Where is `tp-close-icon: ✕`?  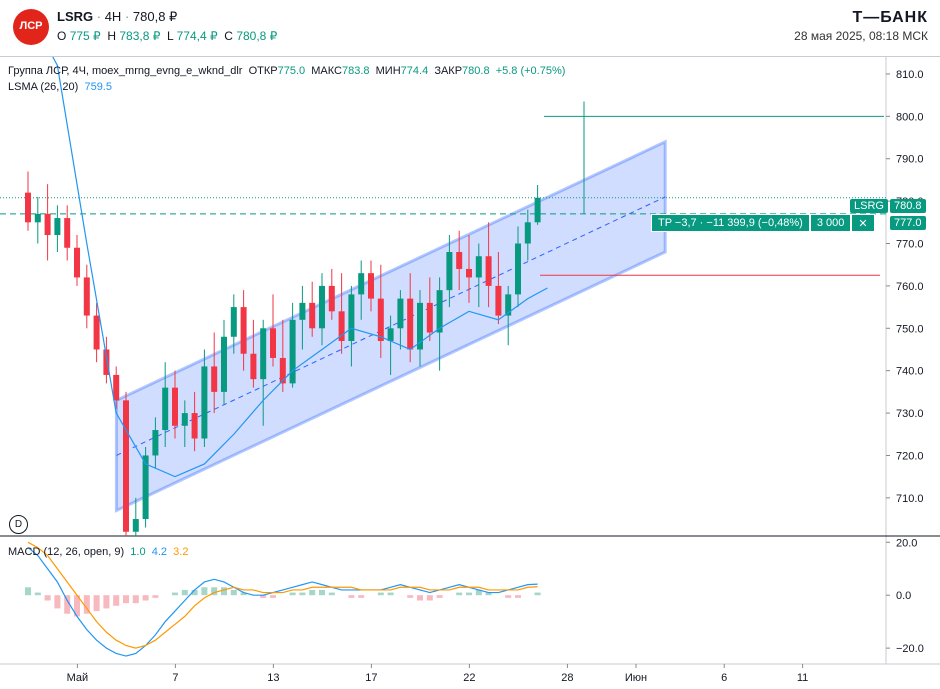
tp-close-icon: ✕ is located at coordinates (863, 223).